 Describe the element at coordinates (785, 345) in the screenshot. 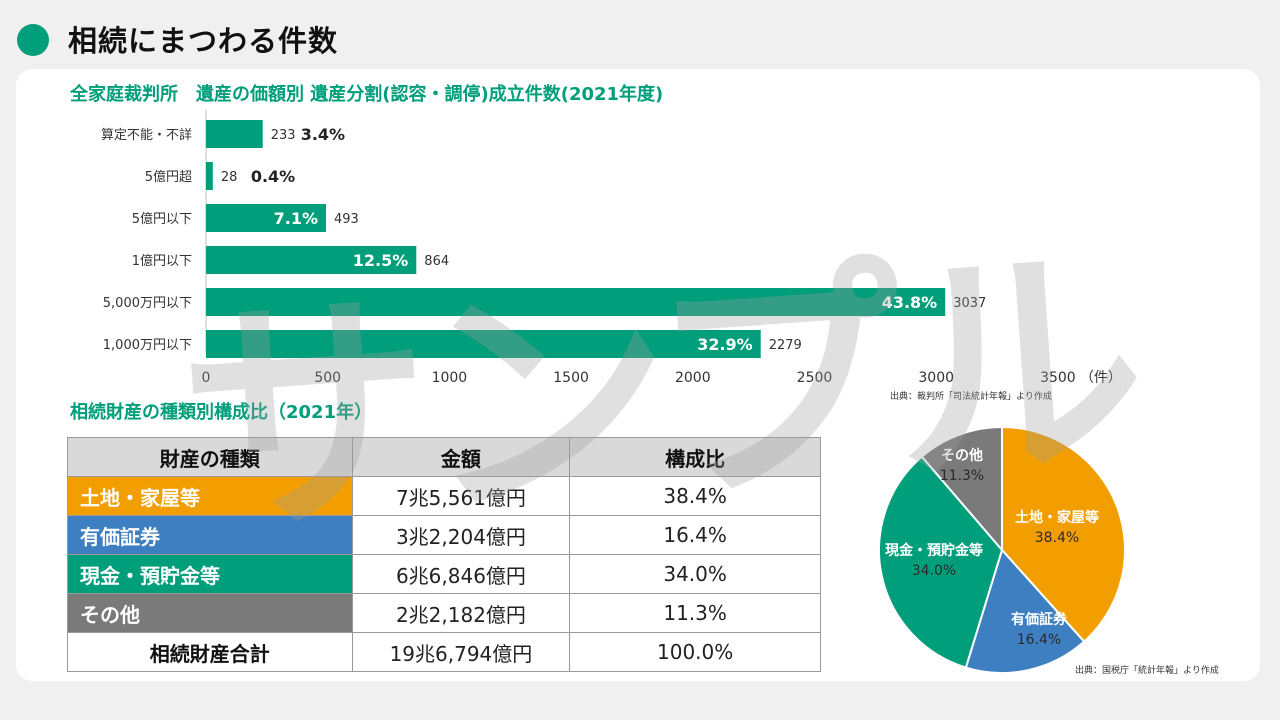

I see `value-label: 2279` at that location.